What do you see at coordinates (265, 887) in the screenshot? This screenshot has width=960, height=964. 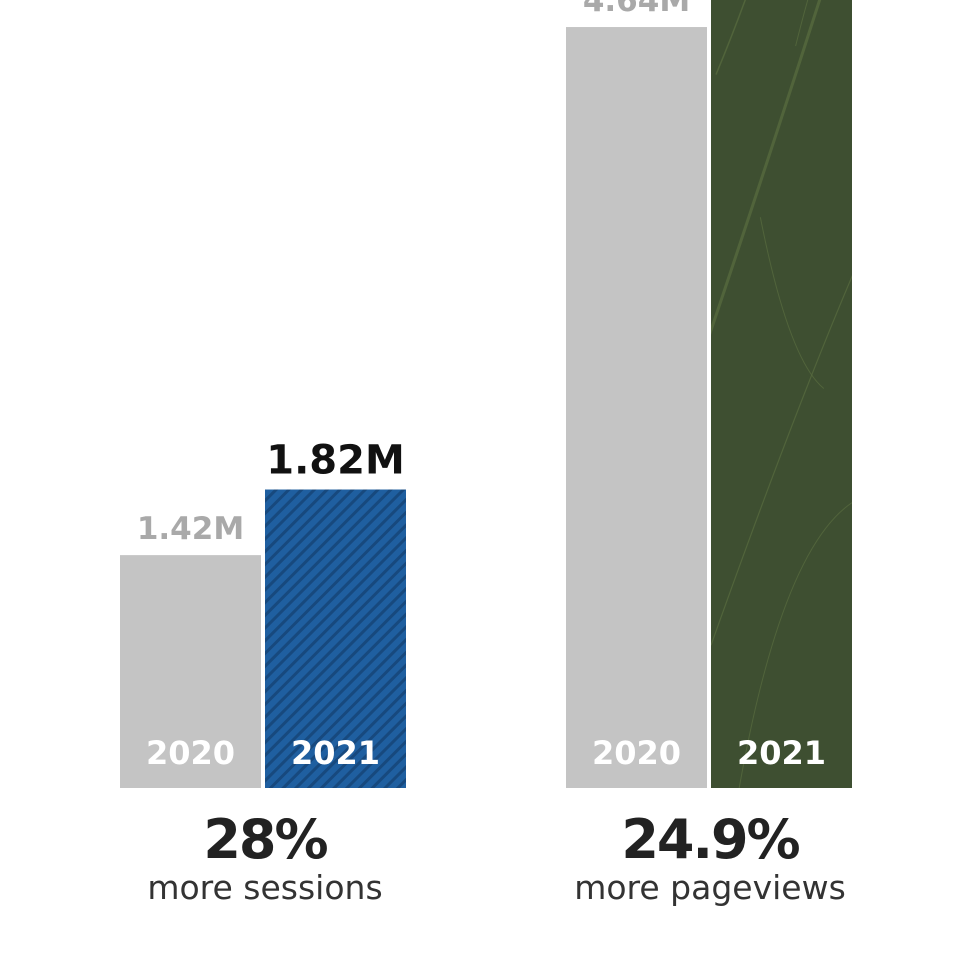 I see `sessions-caption: more sessions` at bounding box center [265, 887].